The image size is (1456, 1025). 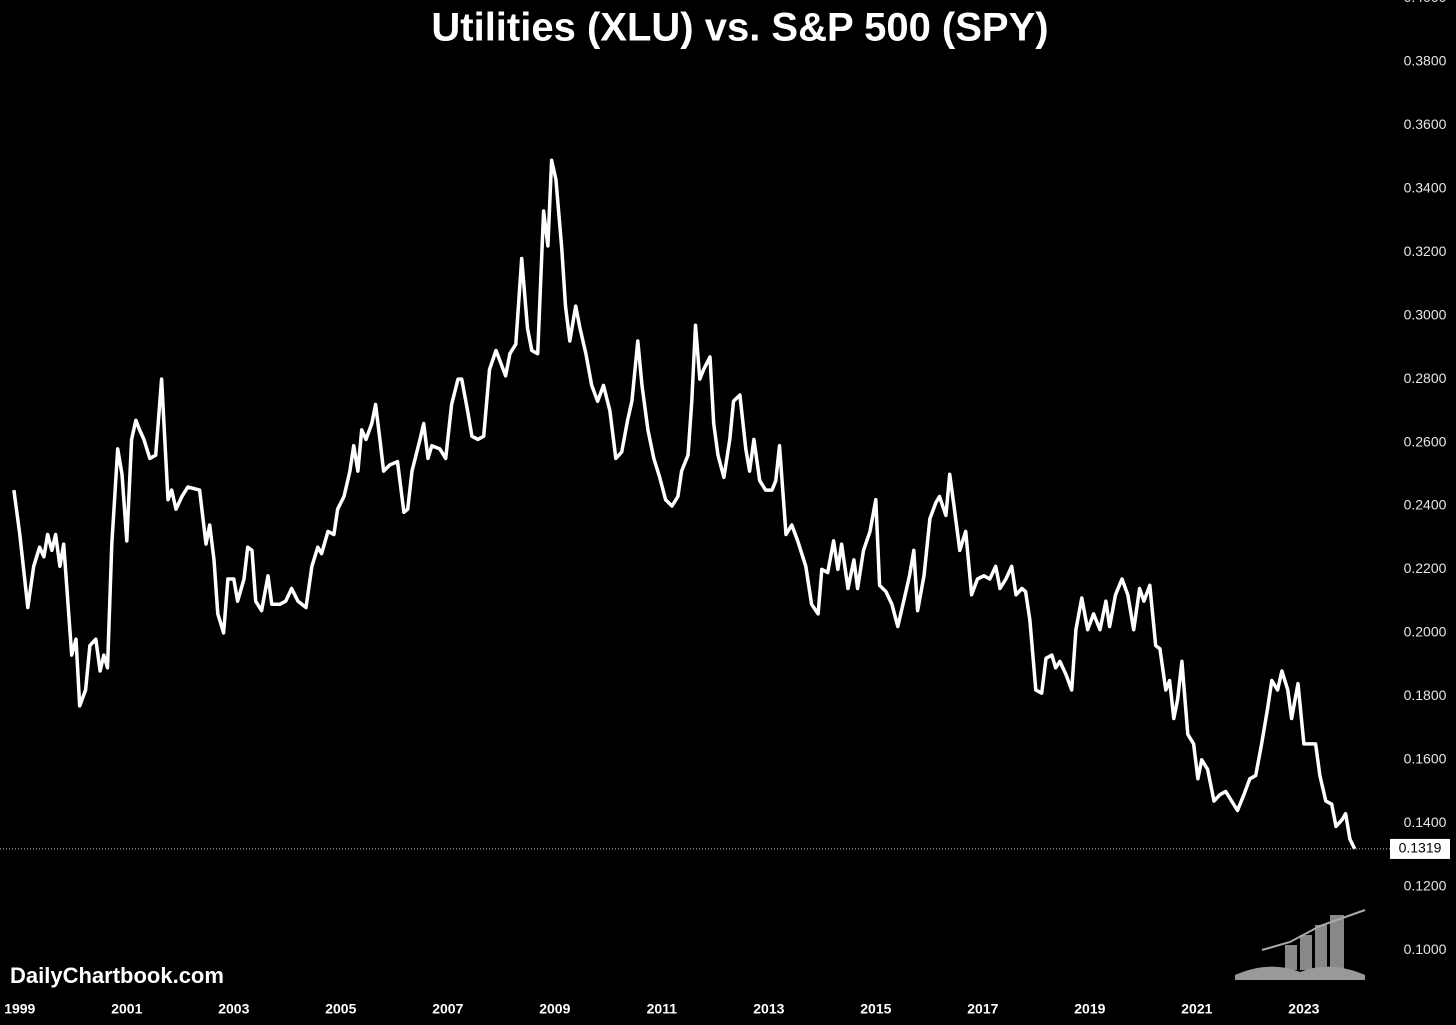 What do you see at coordinates (982, 1009) in the screenshot?
I see `x-tick-label: 2017` at bounding box center [982, 1009].